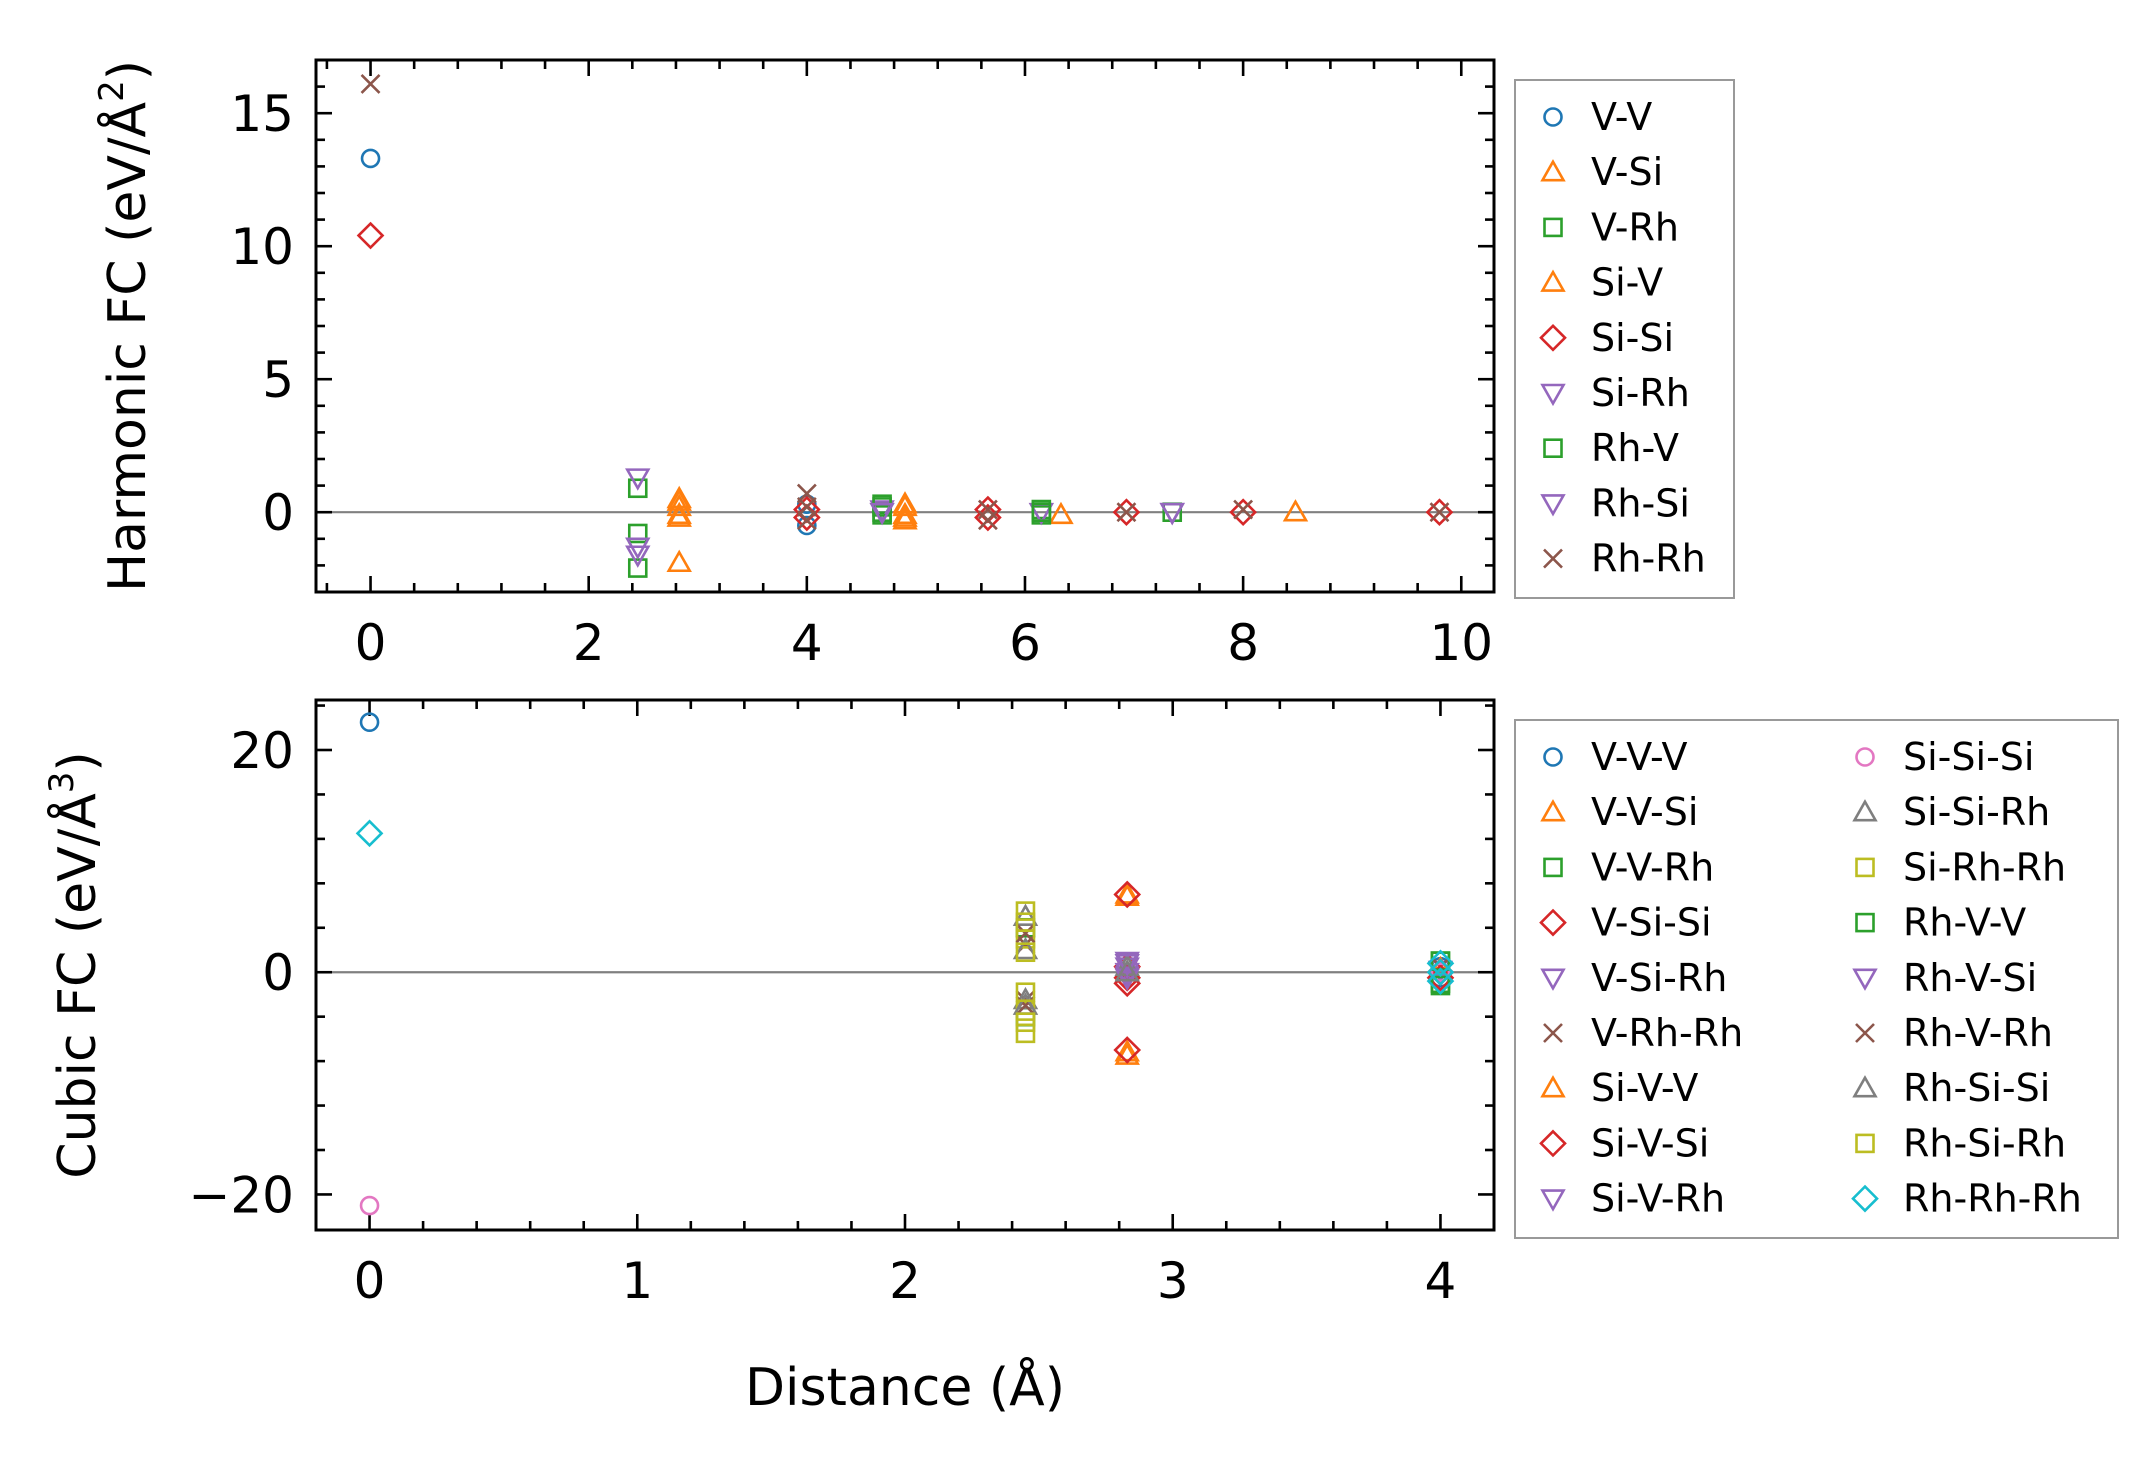 The width and height of the screenshot is (2151, 1460). I want to click on legend-label: Si-V, so click(1627, 283).